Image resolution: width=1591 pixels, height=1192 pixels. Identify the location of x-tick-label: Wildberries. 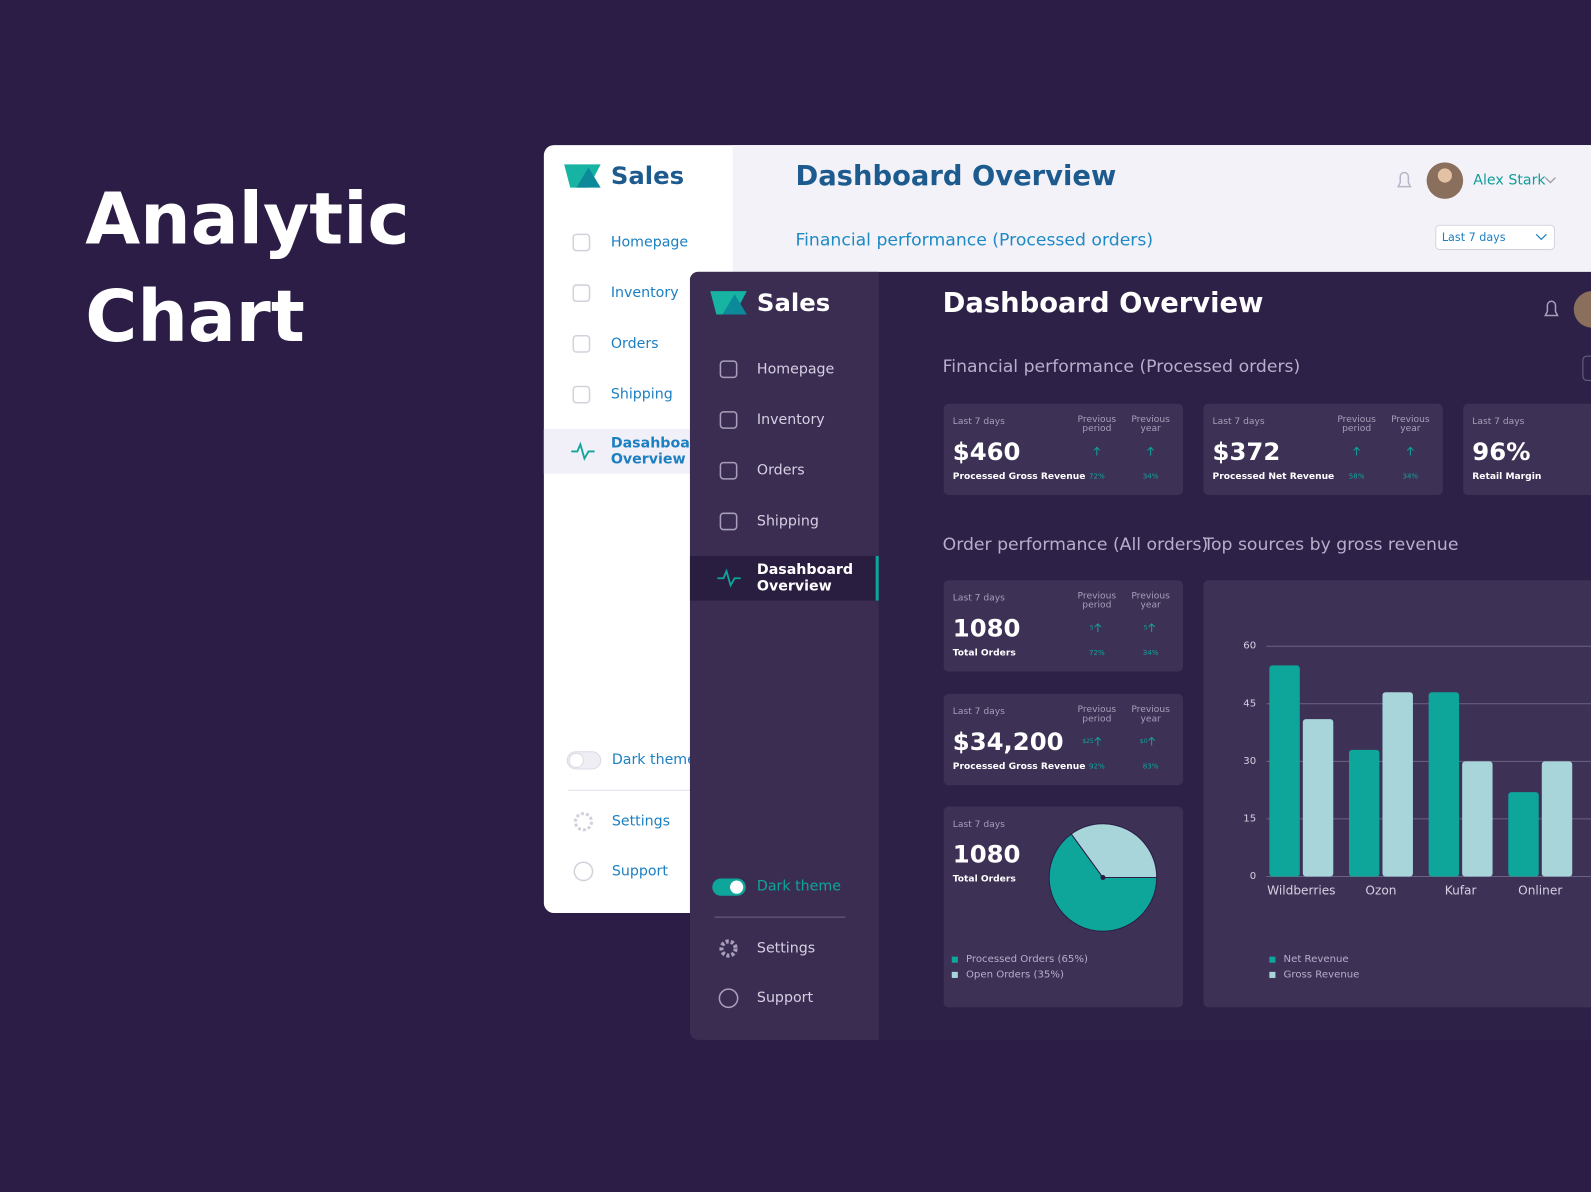
(1301, 891).